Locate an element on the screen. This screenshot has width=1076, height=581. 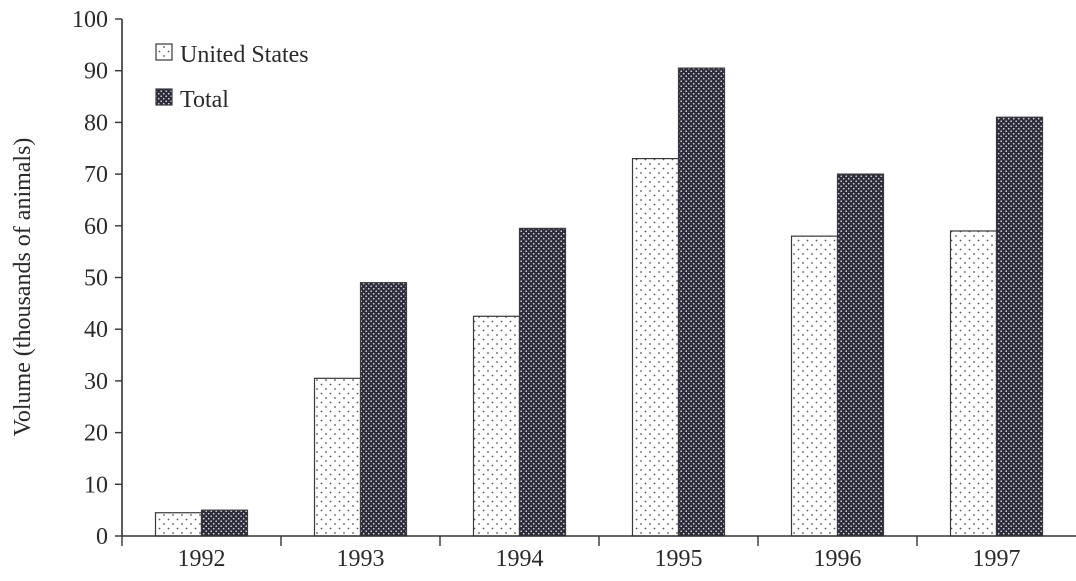
y-tick-label: 60 is located at coordinates (96, 227).